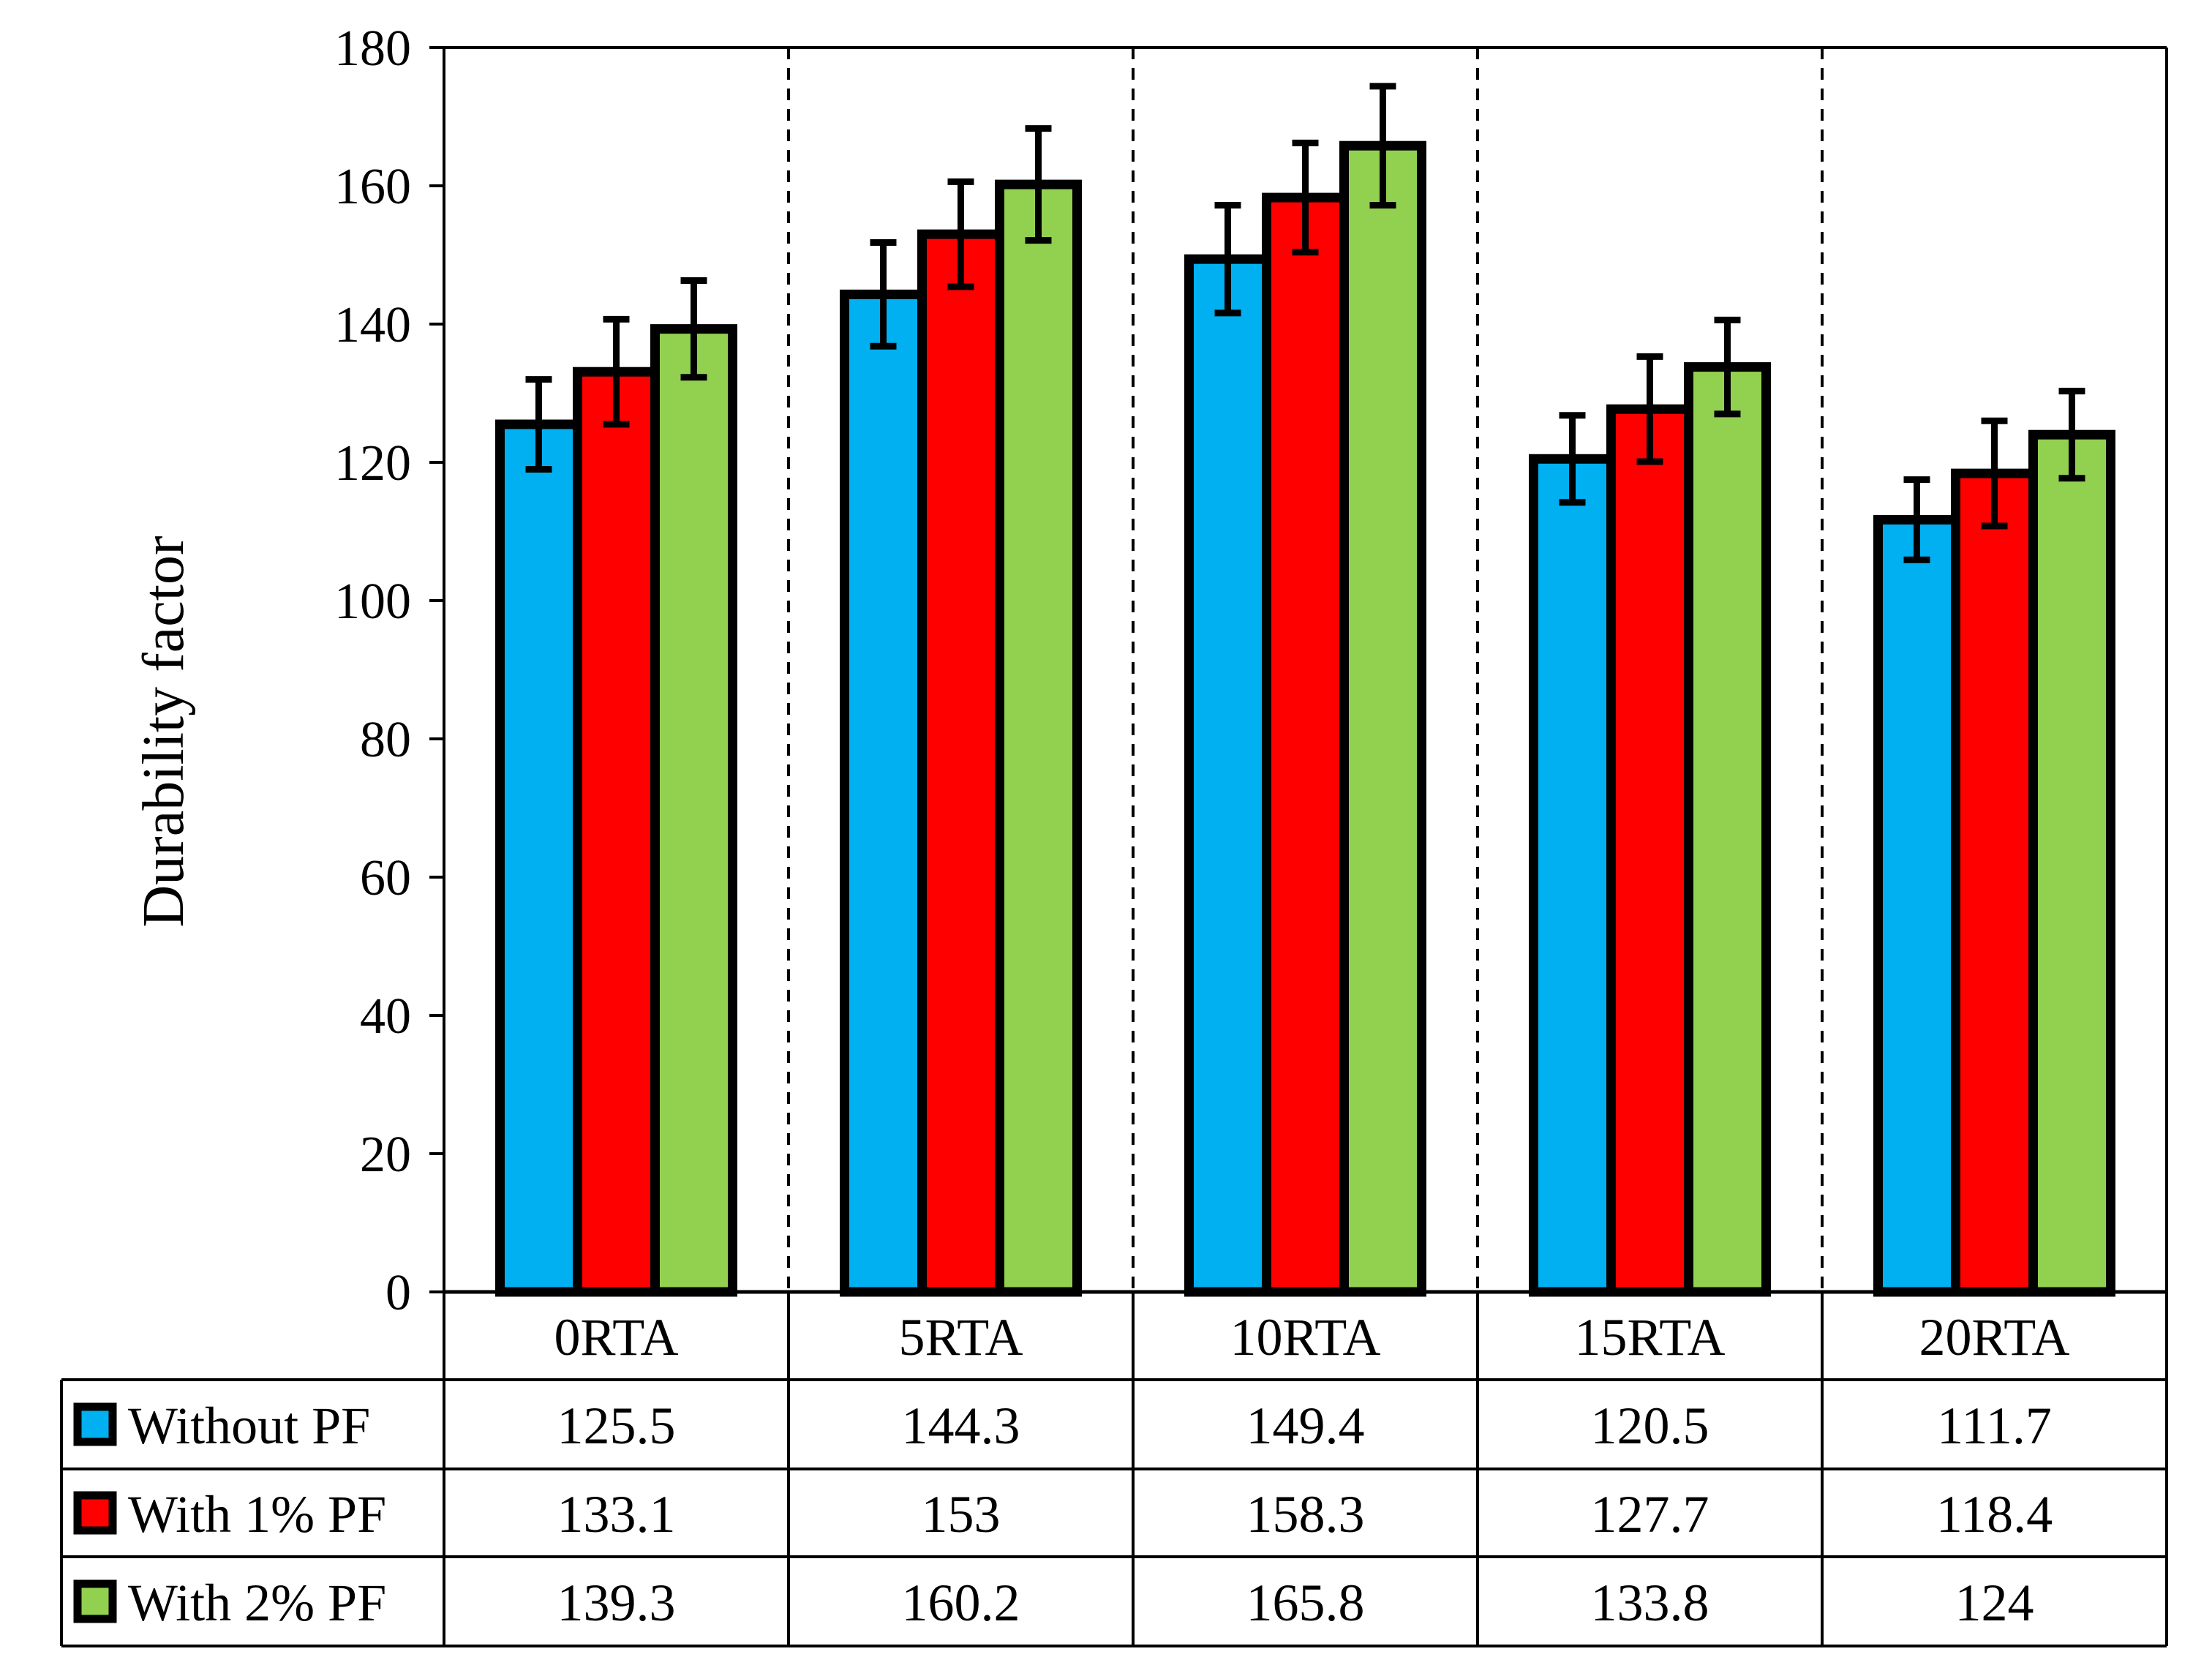  Describe the element at coordinates (95, 1513) in the screenshot. I see `legend-key-with-1-pf` at that location.